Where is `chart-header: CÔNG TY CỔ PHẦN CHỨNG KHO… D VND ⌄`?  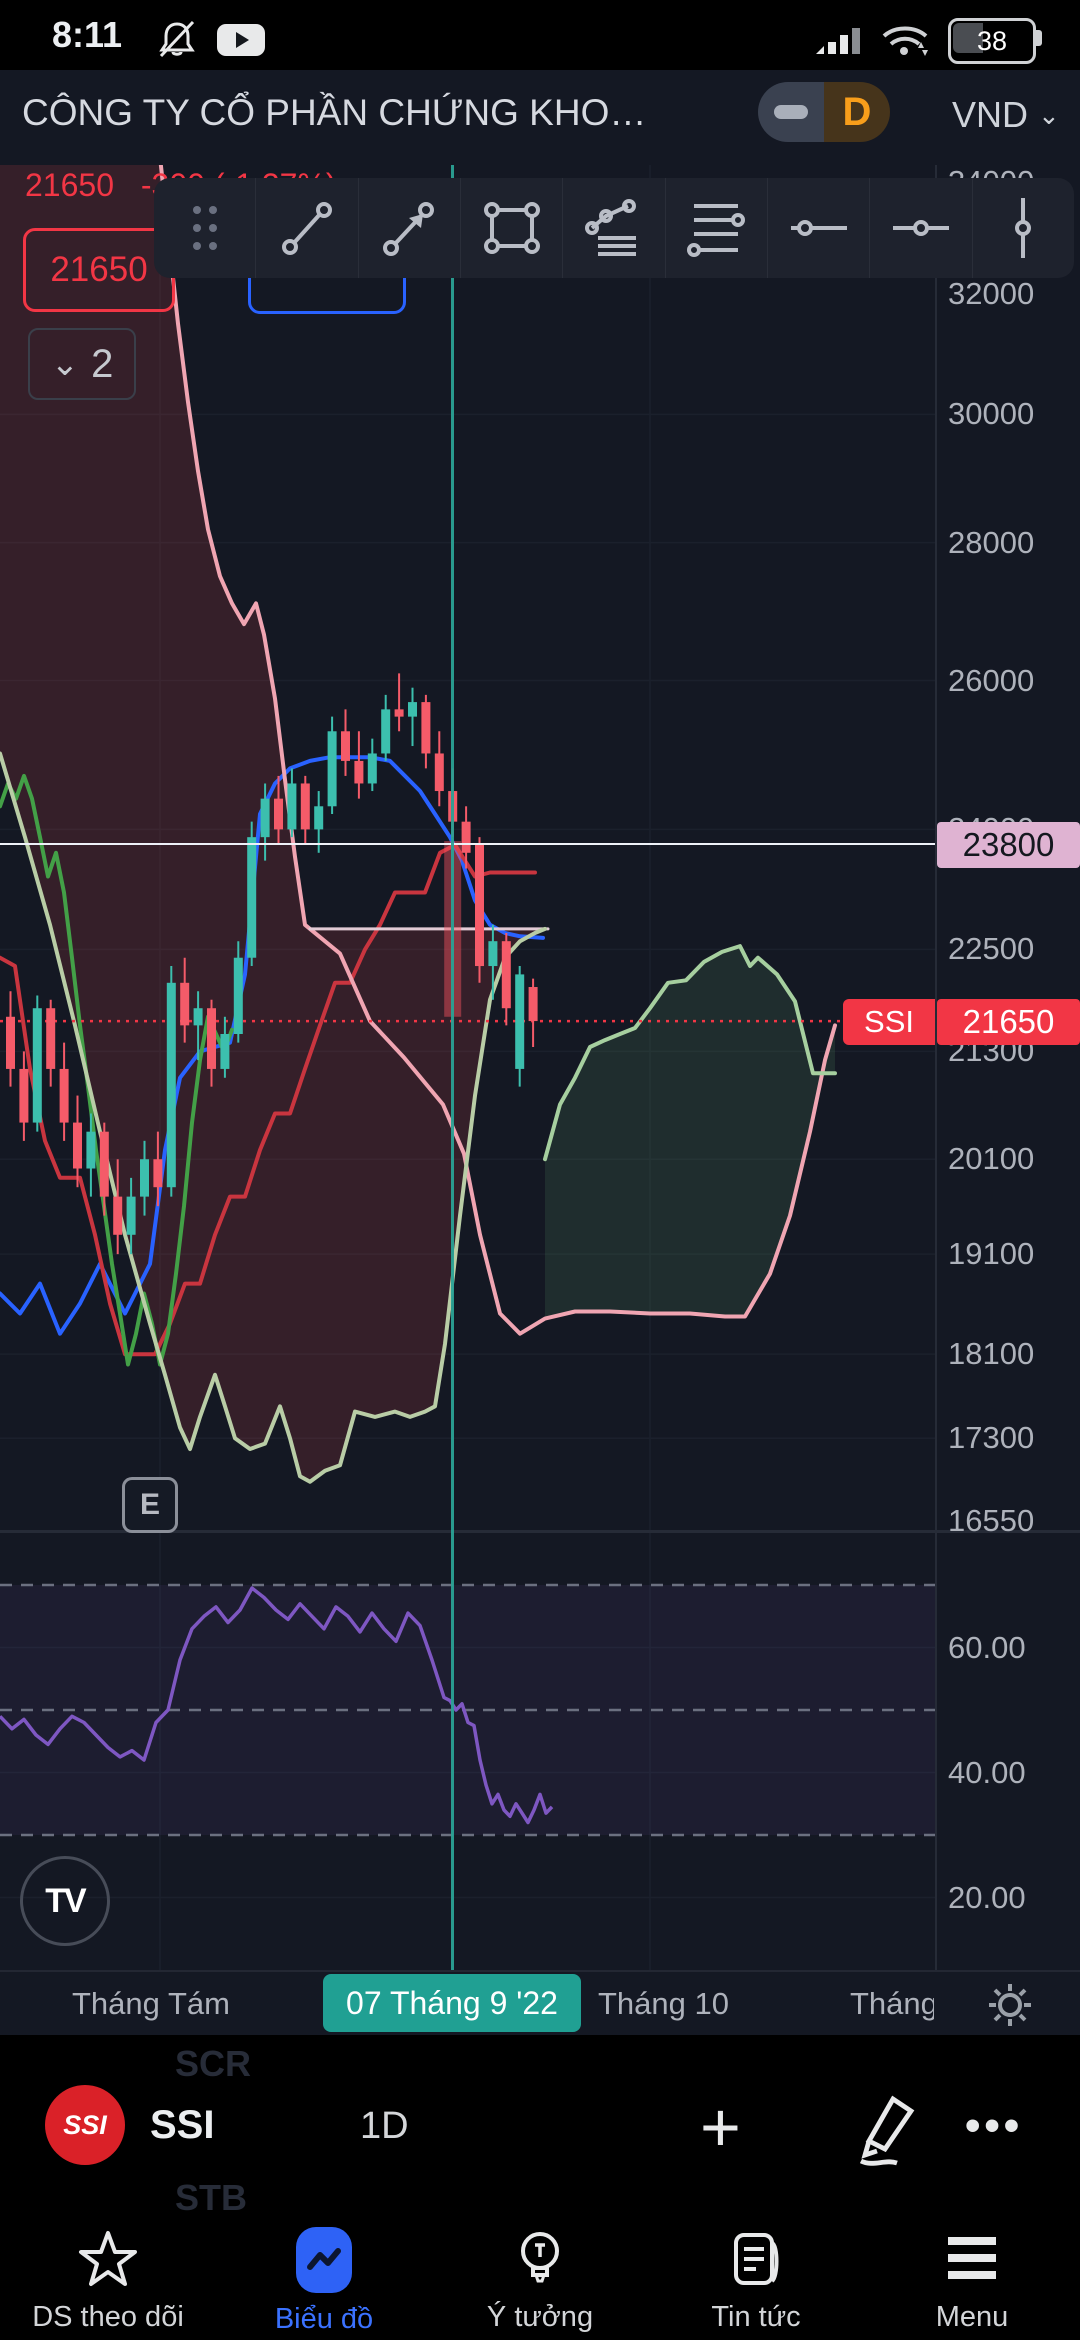
chart-header: CÔNG TY CỔ PHẦN CHỨNG KHO… D VND ⌄ is located at coordinates (540, 117).